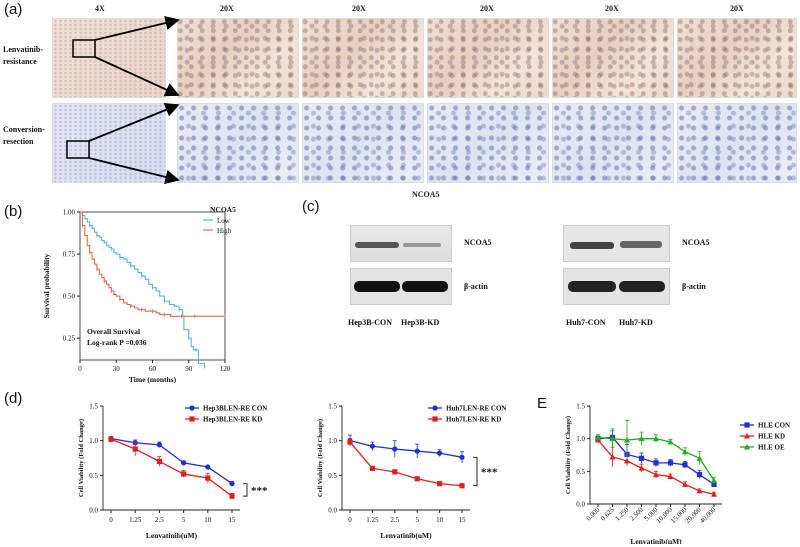 The image size is (800, 547). I want to click on zoom-arrow, so click(137, 76).